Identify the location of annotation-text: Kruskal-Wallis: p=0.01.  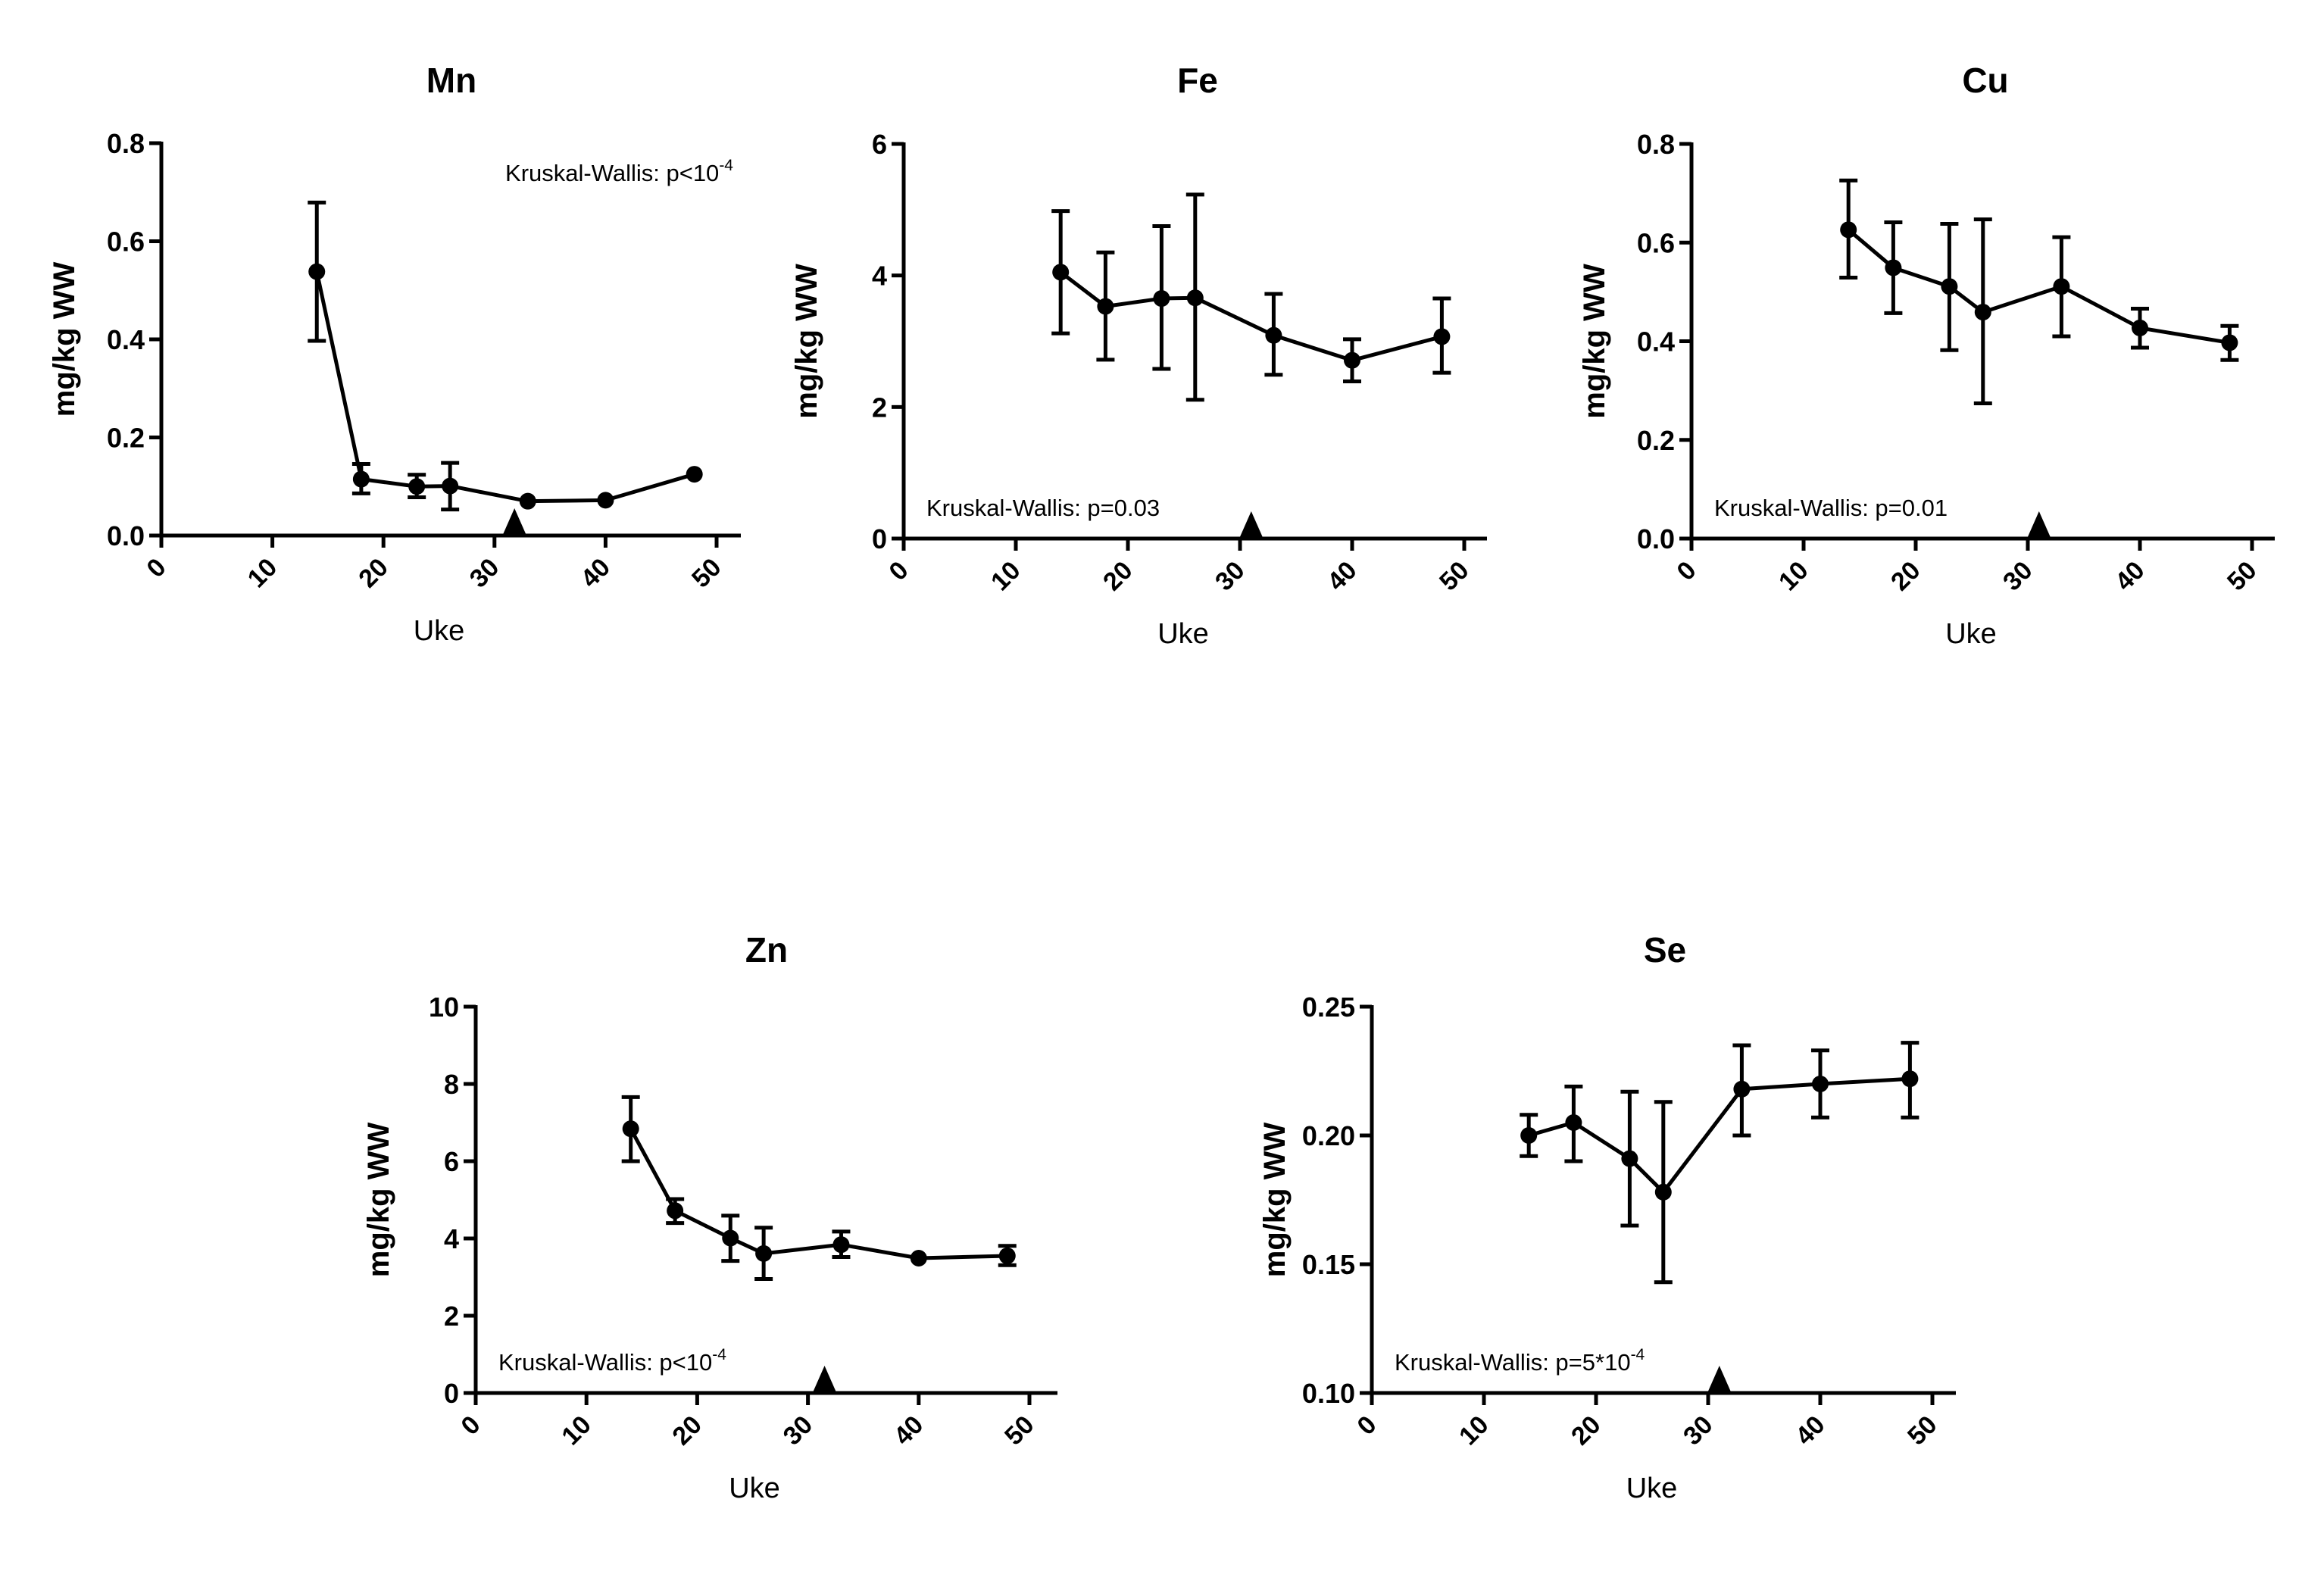
(1831, 508).